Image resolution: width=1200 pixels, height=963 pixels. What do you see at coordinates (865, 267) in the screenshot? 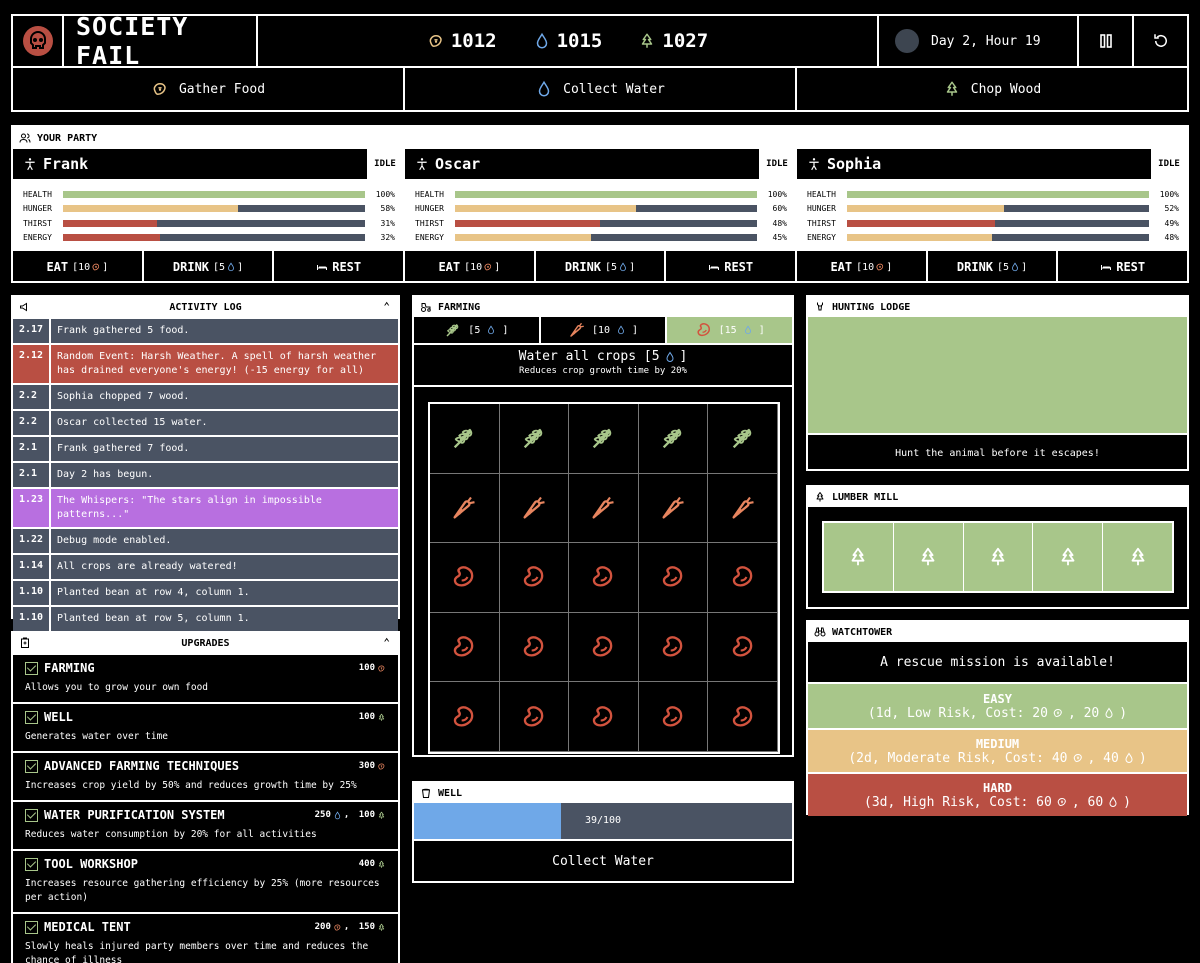
I see `eat-cost: [10` at bounding box center [865, 267].